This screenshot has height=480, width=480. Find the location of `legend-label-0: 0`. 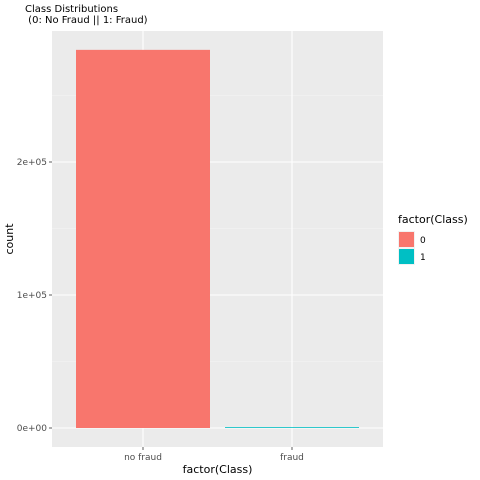

legend-label-0: 0 is located at coordinates (423, 241).